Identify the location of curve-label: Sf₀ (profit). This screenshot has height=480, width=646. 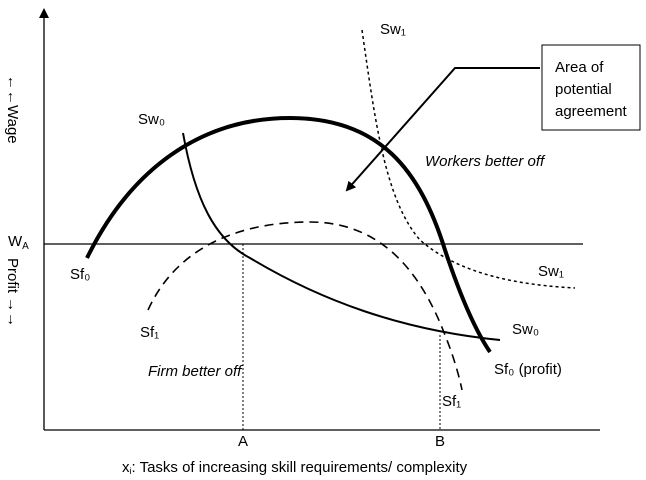
(528, 369).